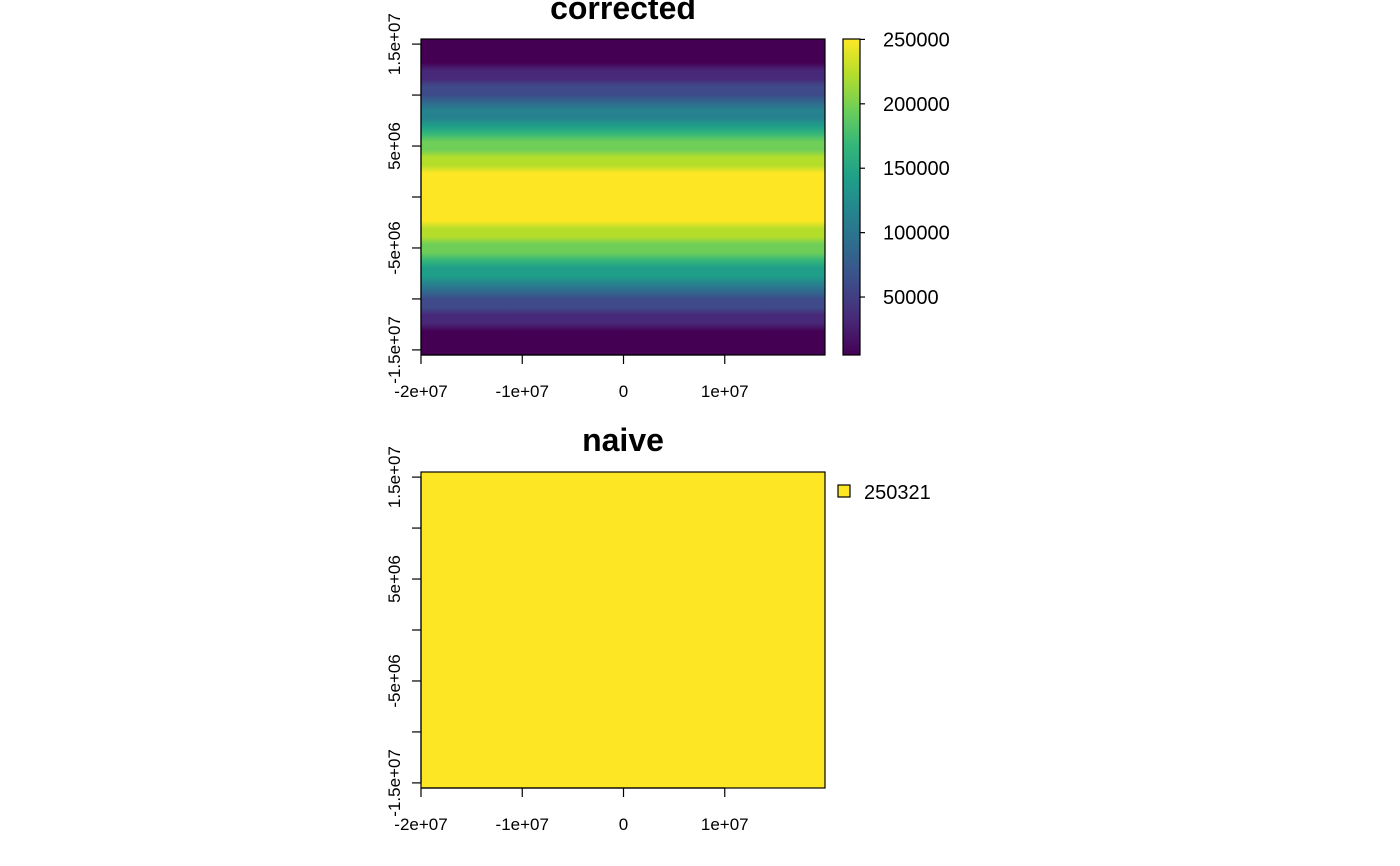 This screenshot has height=866, width=1400. I want to click on panel-title: corrected, so click(623, 13).